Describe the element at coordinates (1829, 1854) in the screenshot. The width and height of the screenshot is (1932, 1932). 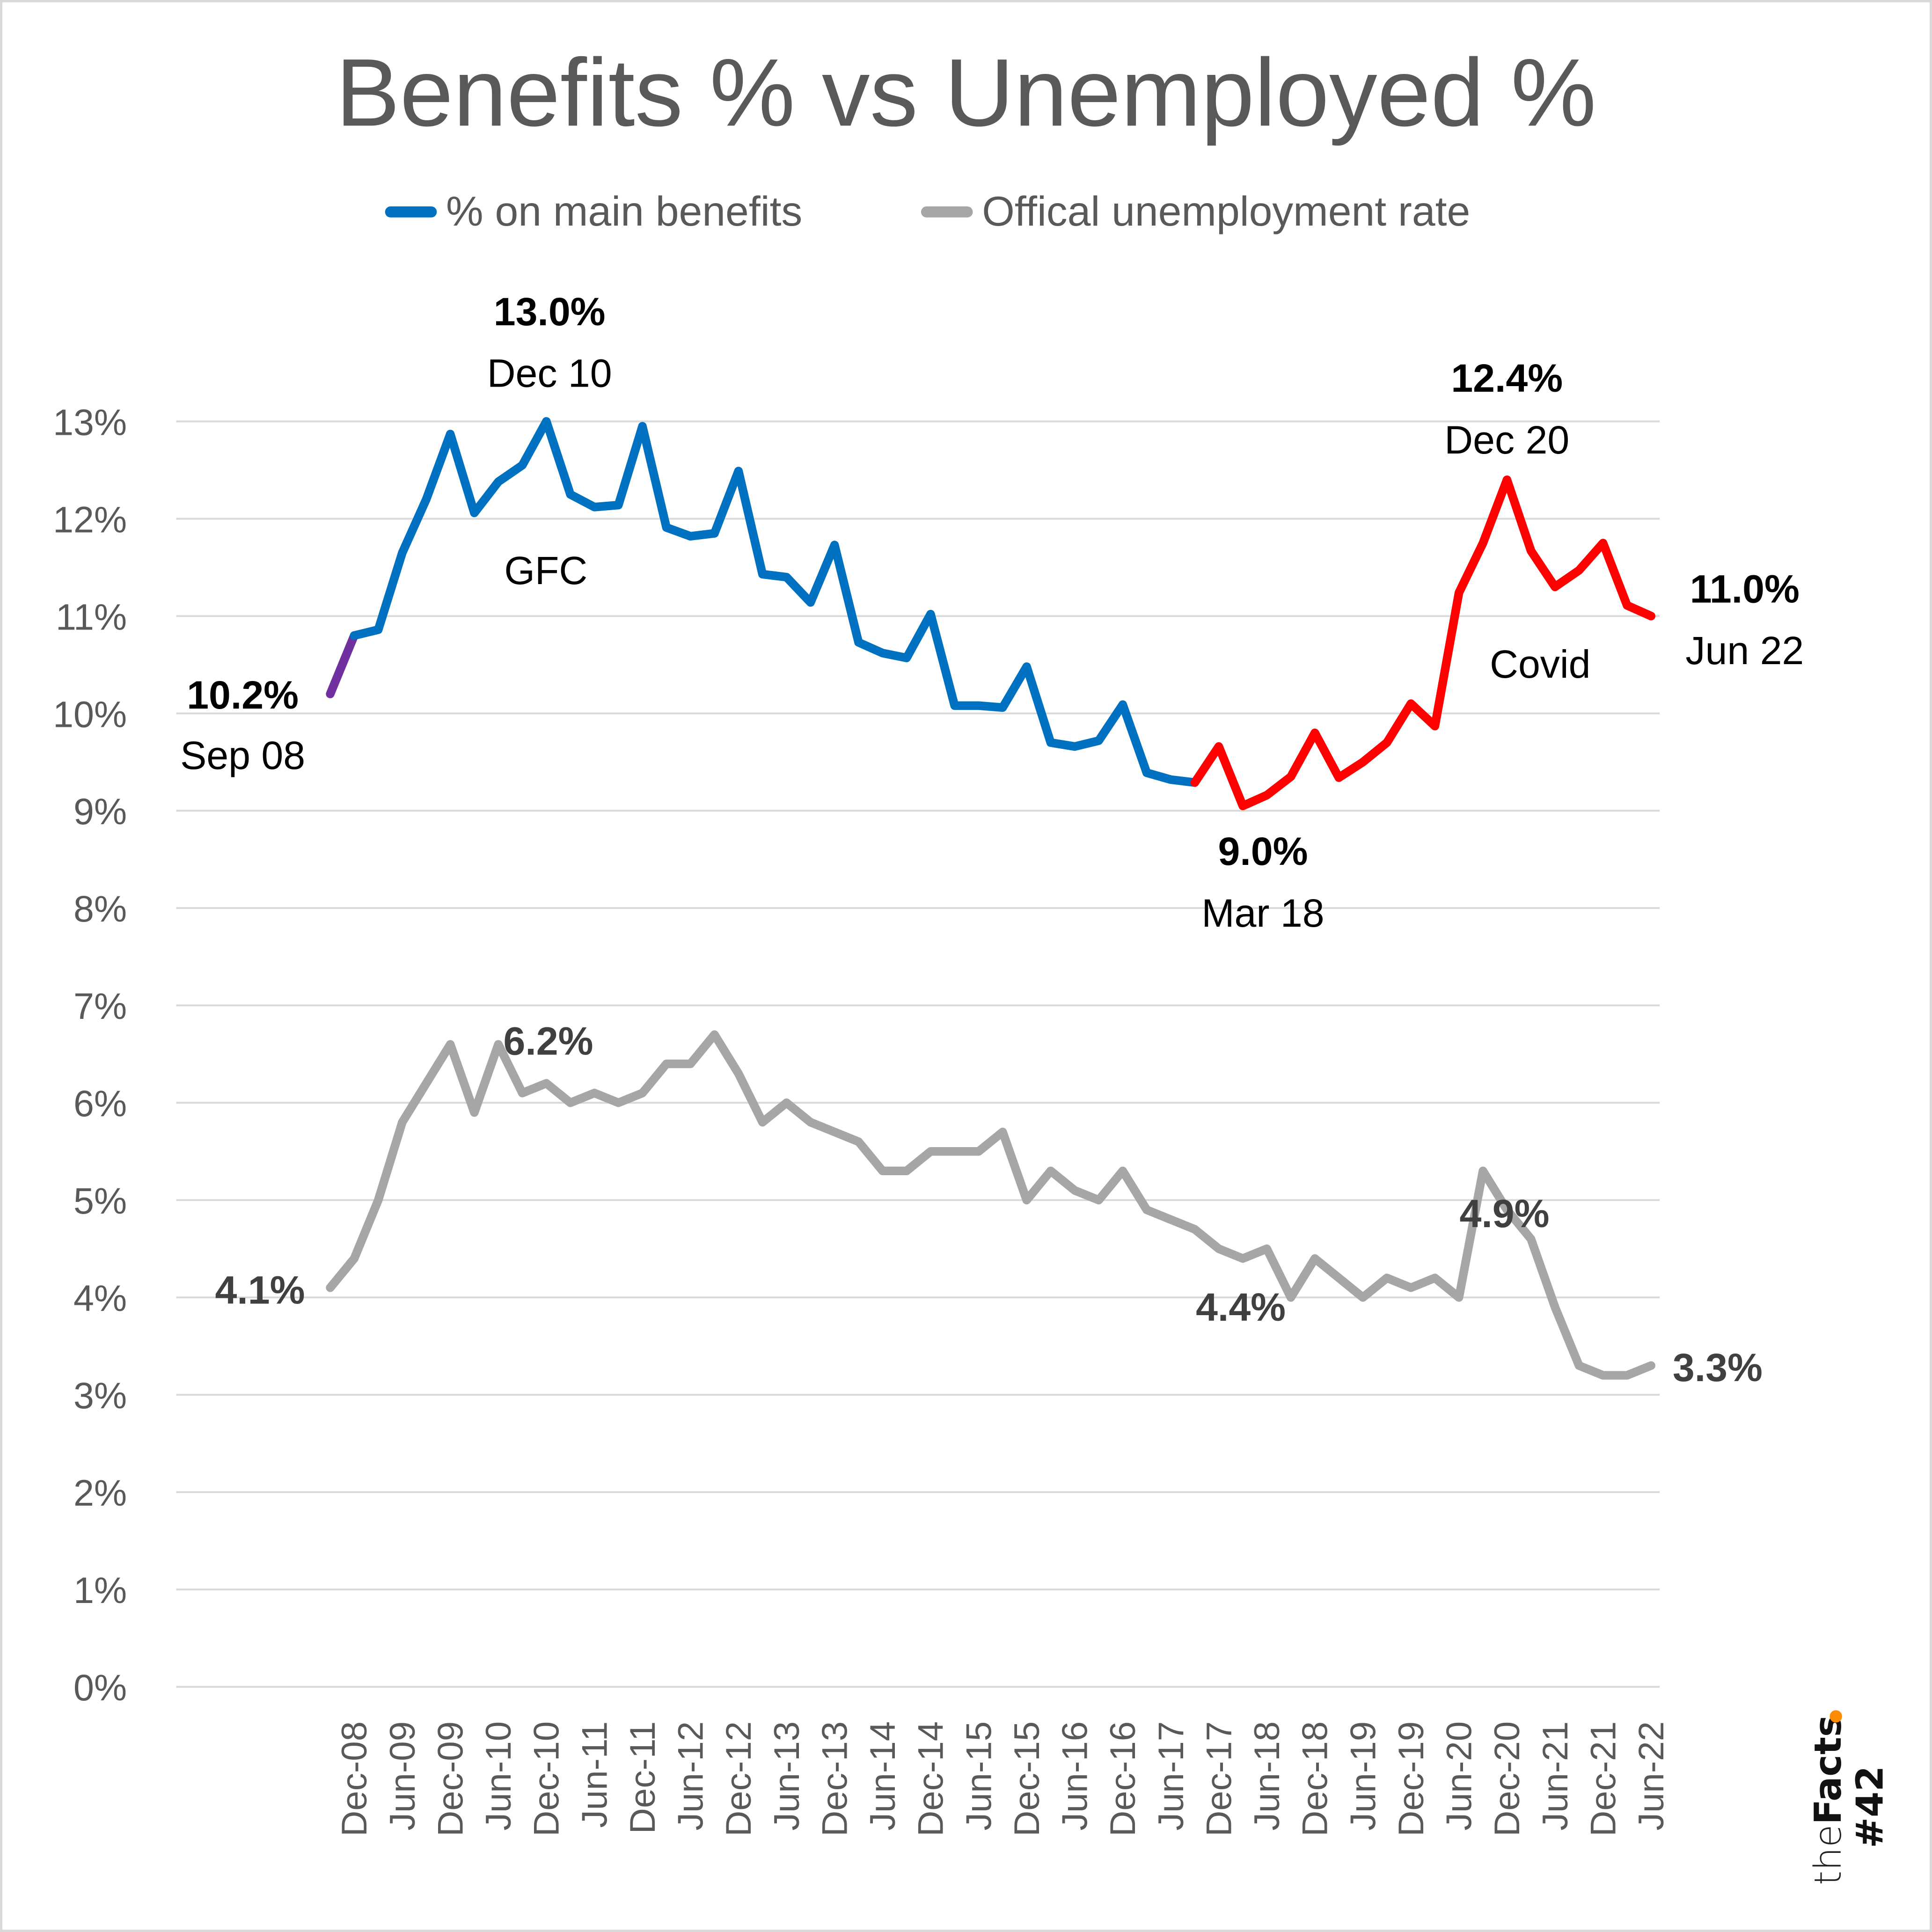
I see `brand-prefix: the` at that location.